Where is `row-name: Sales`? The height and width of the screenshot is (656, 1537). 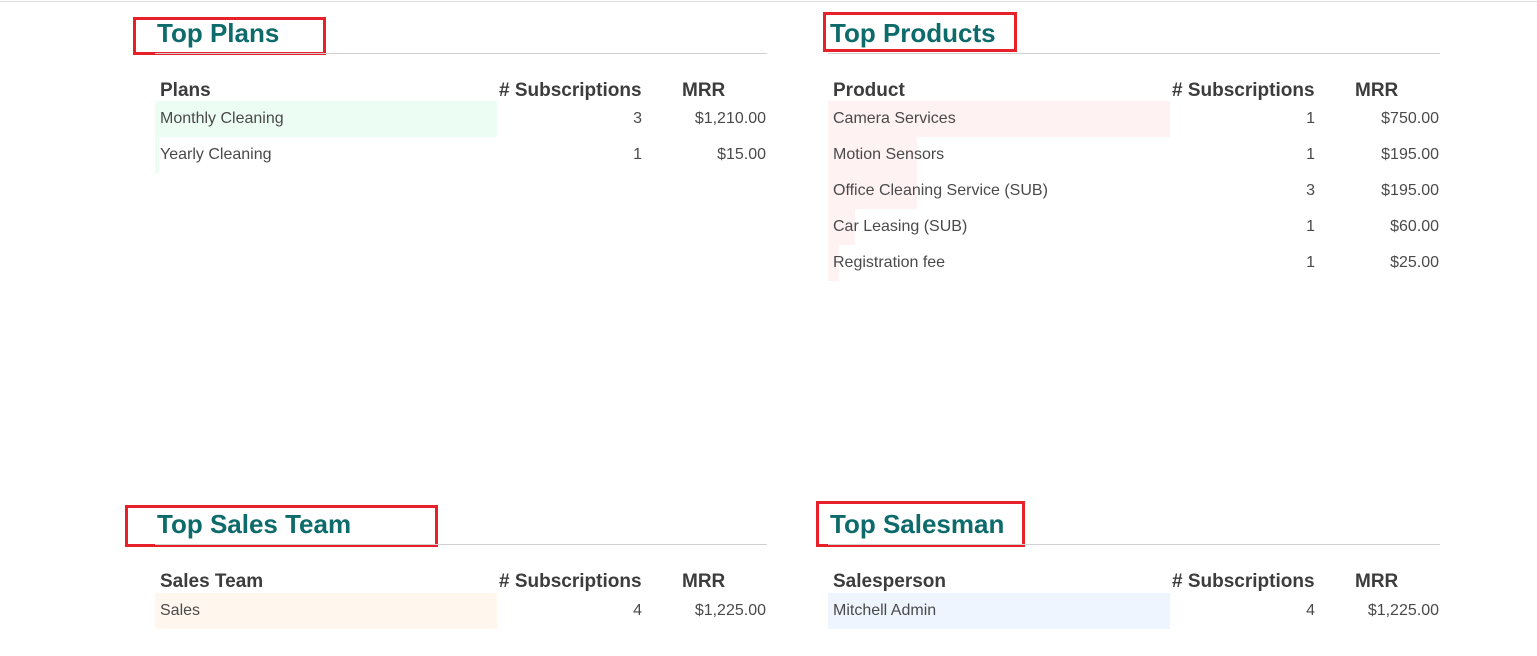
row-name: Sales is located at coordinates (180, 610).